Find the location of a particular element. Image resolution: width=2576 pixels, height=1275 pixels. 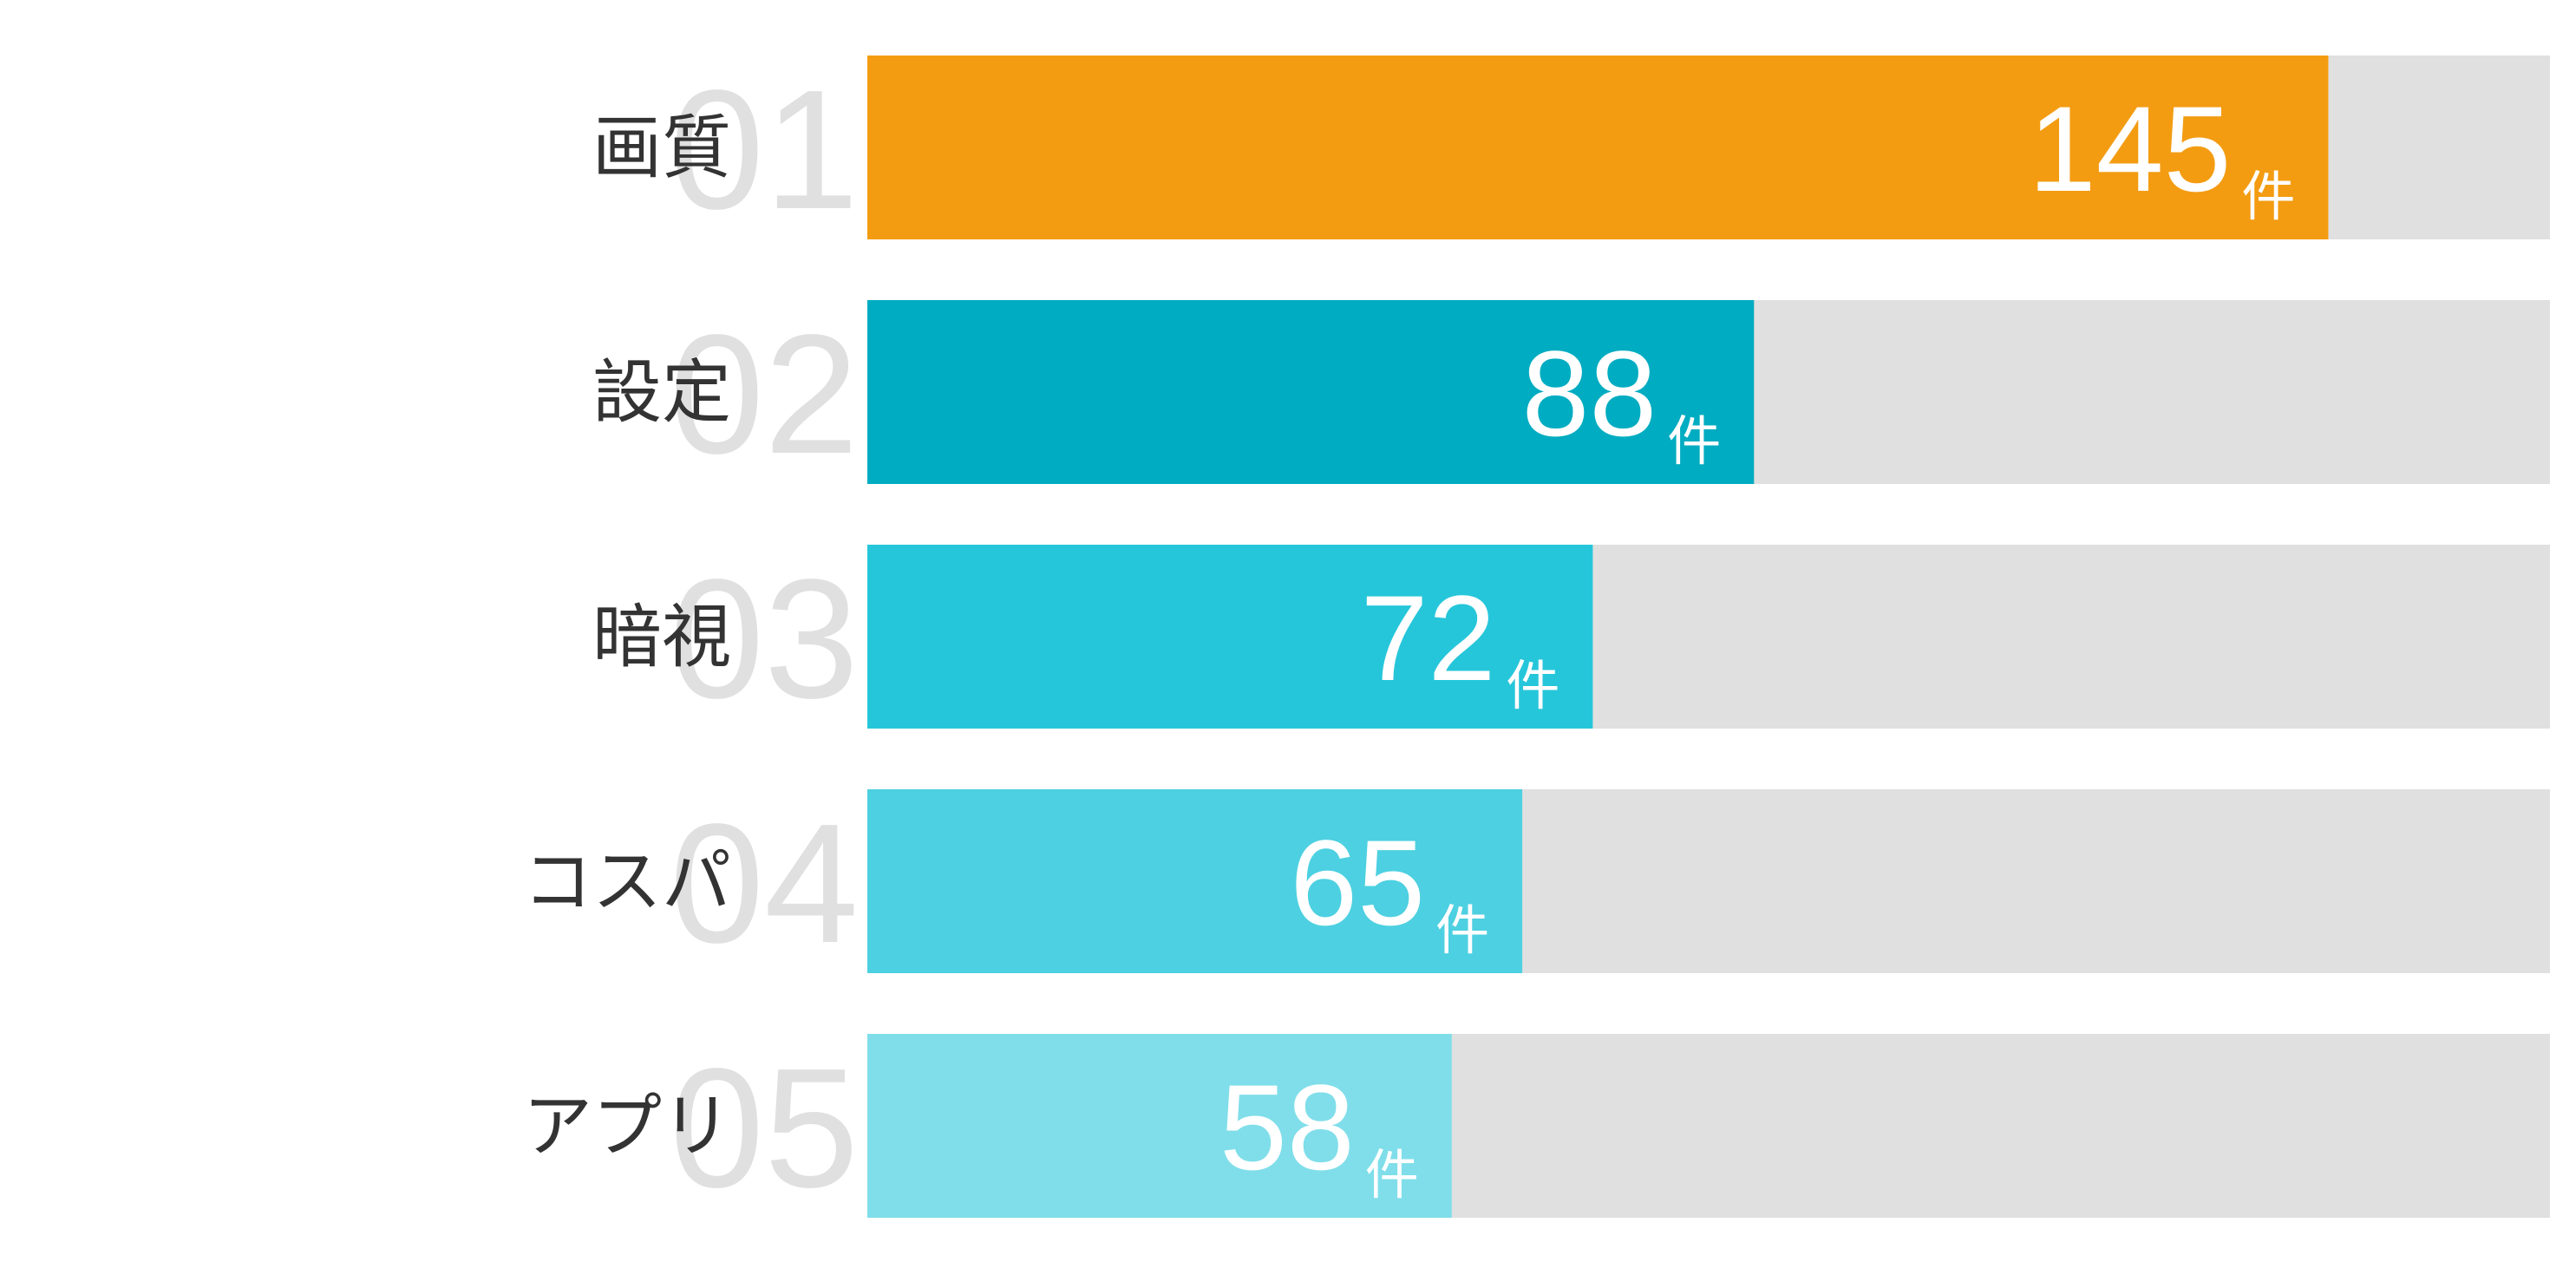

category-label: 暗視 is located at coordinates (661, 637).